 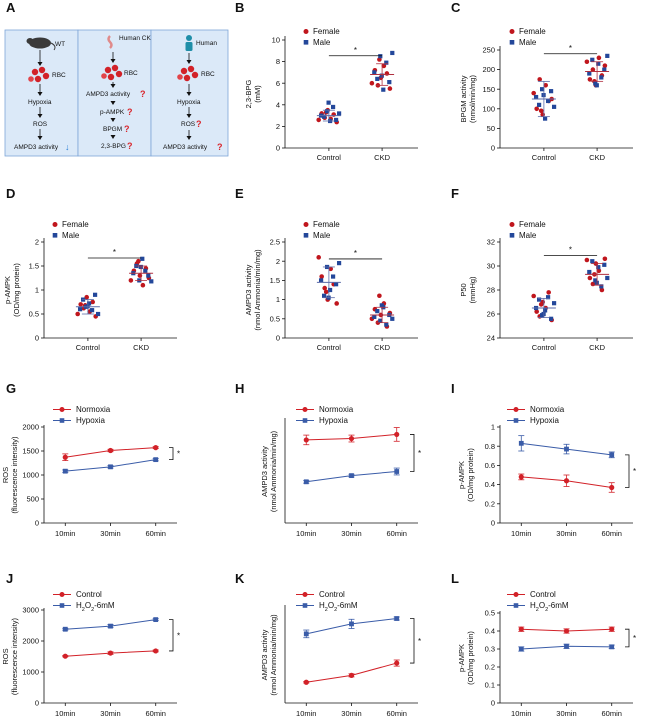 I want to click on panel-letter: B, so click(x=239, y=7).